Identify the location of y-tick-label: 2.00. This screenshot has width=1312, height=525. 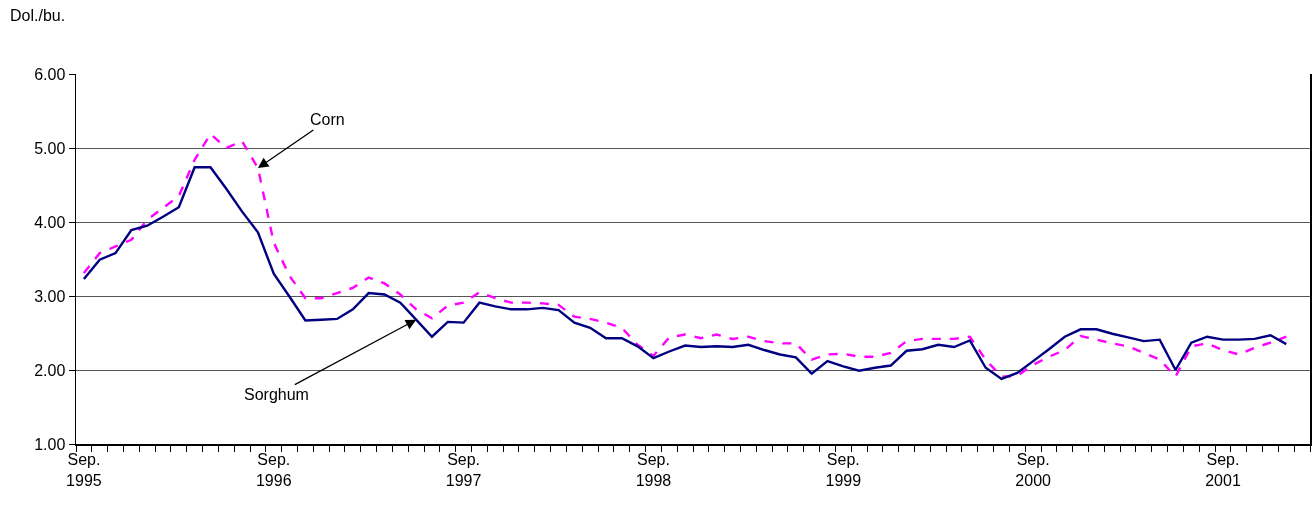
(50, 370).